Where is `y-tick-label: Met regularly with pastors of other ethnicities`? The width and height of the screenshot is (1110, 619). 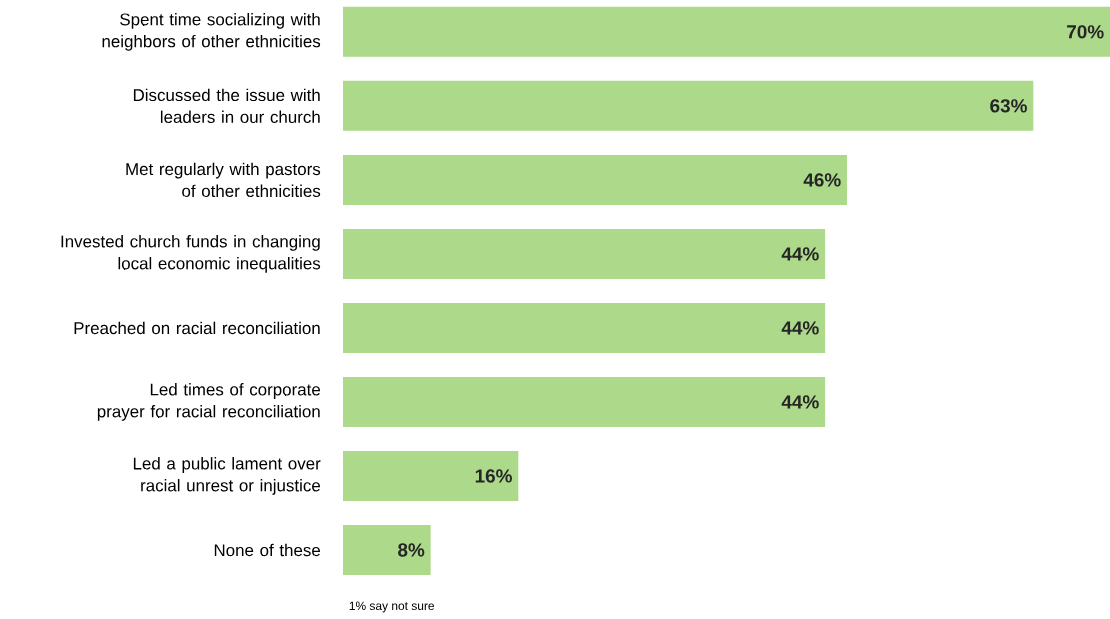
y-tick-label: Met regularly with pastors of other ethnicities is located at coordinates (223, 180).